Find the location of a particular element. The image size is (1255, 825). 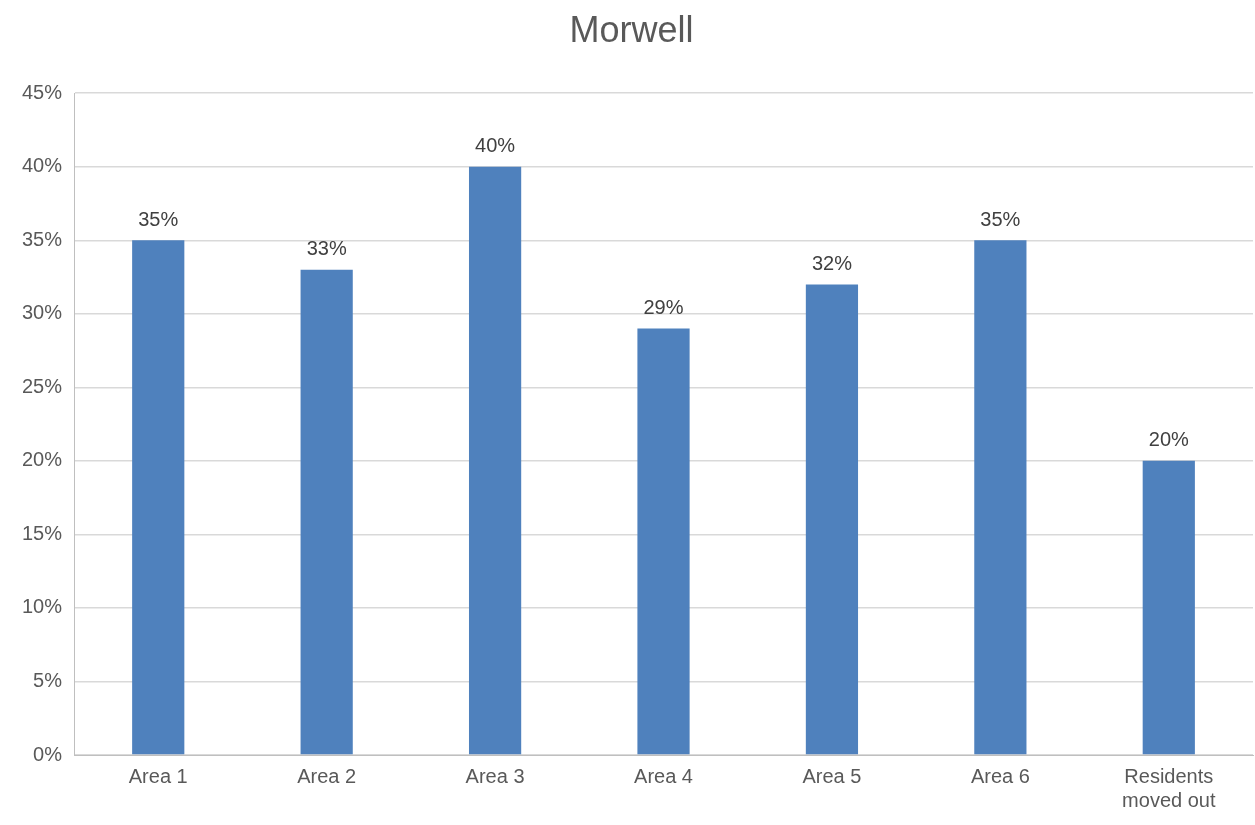

x-tick-label: Area 3 is located at coordinates (495, 775).